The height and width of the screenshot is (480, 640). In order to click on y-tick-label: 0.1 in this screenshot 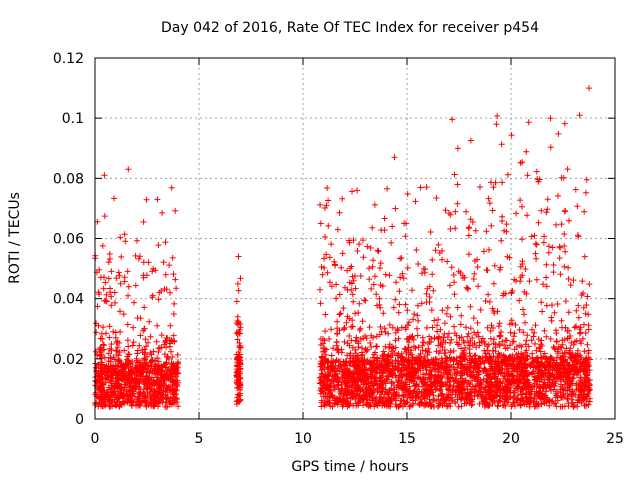, I will do `click(73, 119)`.